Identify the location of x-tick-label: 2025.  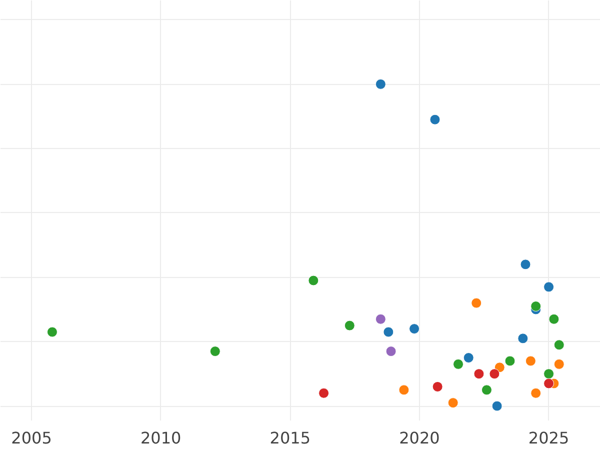
(549, 438).